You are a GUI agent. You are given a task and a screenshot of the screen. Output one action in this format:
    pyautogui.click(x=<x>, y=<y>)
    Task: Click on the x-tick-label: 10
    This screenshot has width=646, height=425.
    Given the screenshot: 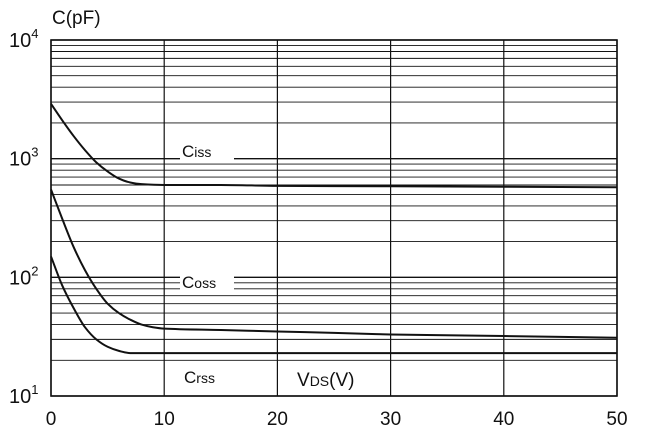 What is the action you would take?
    pyautogui.click(x=164, y=417)
    